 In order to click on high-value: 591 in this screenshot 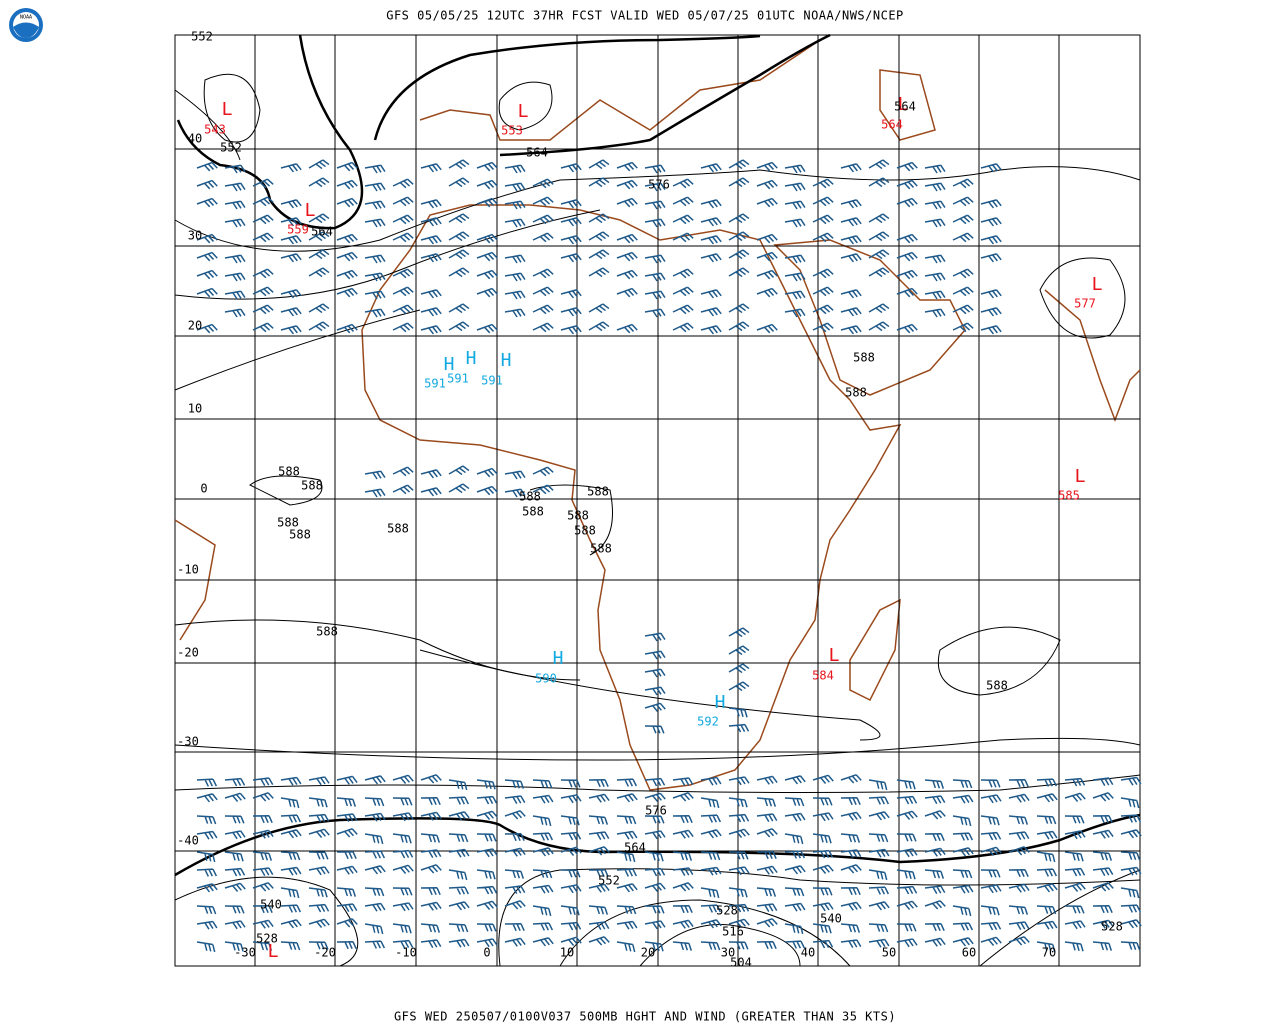, I will do `click(435, 384)`.